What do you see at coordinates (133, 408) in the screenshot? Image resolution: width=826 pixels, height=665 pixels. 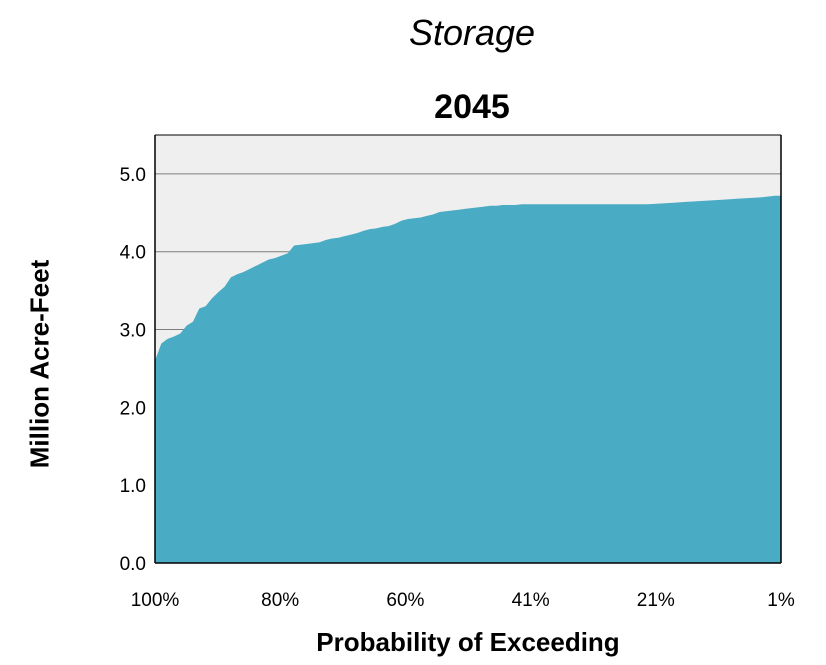 I see `y-tick-label: 2.0` at bounding box center [133, 408].